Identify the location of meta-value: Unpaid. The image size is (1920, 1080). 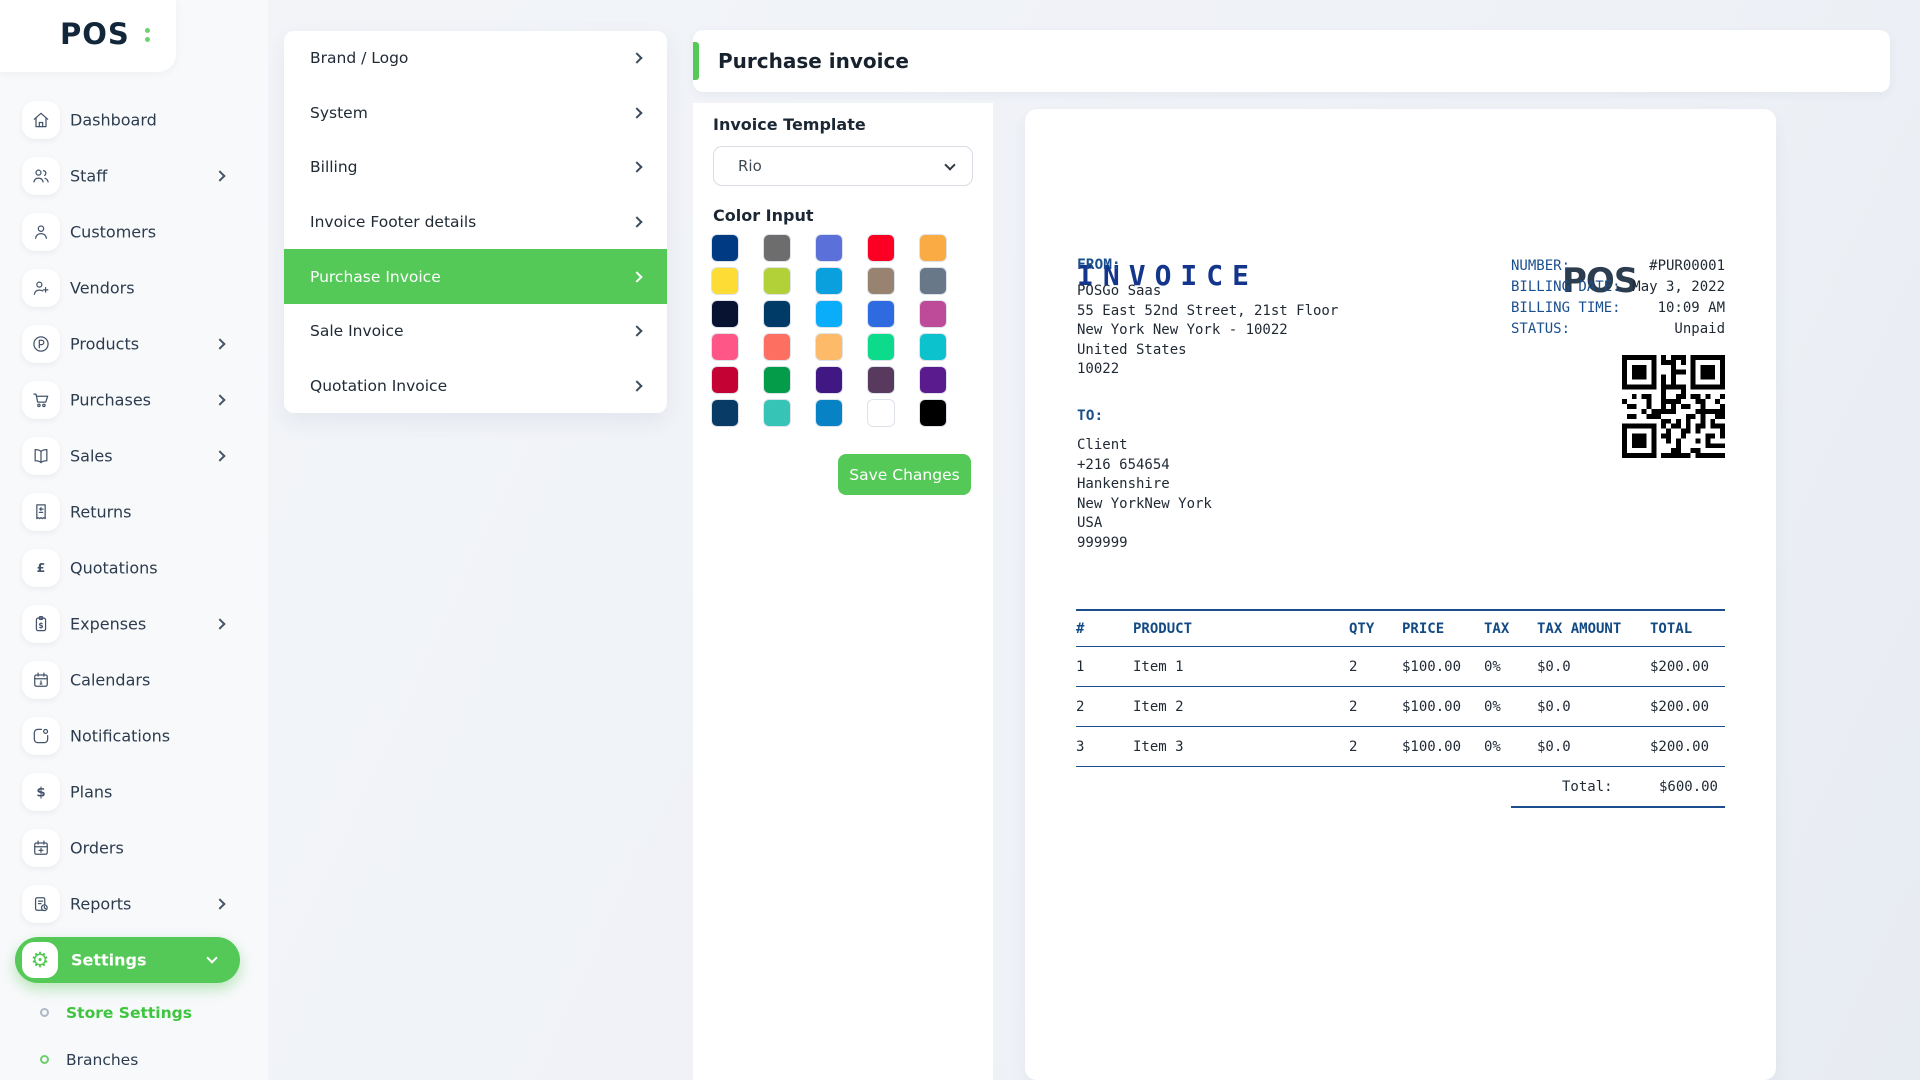
(1699, 328).